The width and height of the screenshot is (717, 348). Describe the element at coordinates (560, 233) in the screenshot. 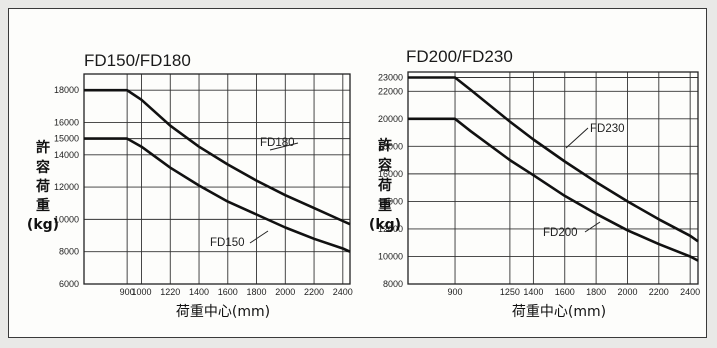

I see `series-label: FD200` at that location.